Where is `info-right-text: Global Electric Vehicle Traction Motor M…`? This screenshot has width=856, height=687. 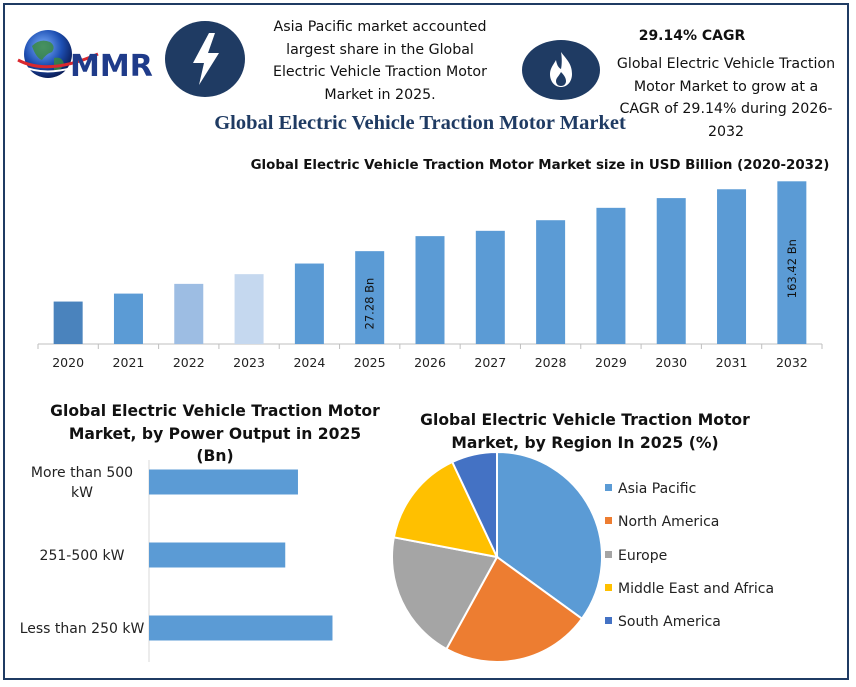 info-right-text: Global Electric Vehicle Traction Motor M… is located at coordinates (726, 98).